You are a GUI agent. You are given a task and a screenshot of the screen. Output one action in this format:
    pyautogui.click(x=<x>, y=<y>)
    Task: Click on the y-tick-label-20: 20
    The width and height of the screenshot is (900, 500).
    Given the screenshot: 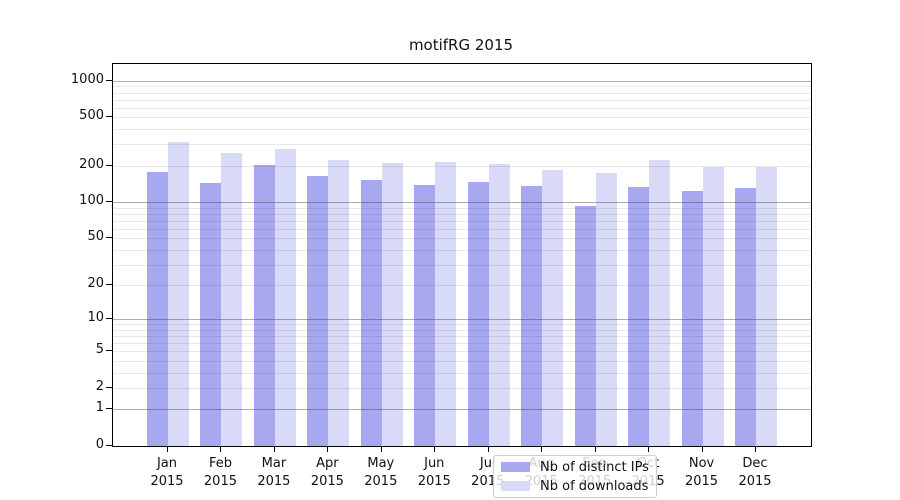 What is the action you would take?
    pyautogui.click(x=95, y=284)
    